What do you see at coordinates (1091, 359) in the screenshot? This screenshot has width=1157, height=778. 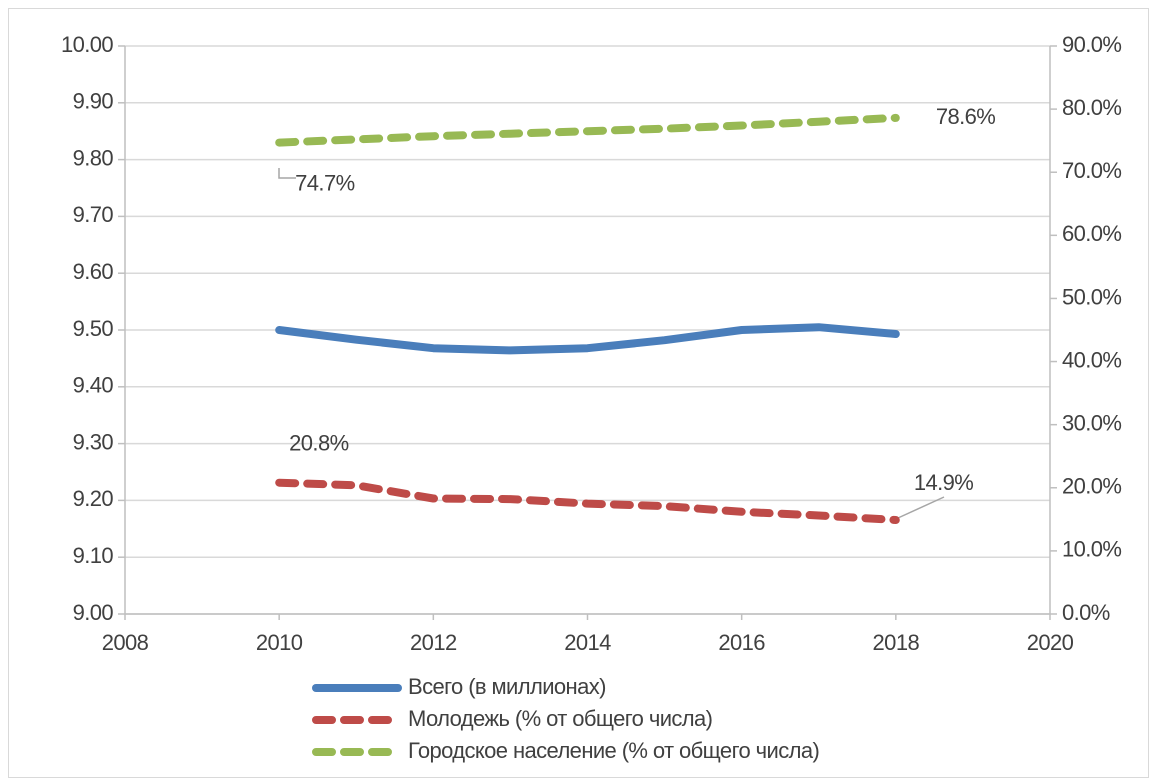 I see `y2-tick-label: 40.0%` at bounding box center [1091, 359].